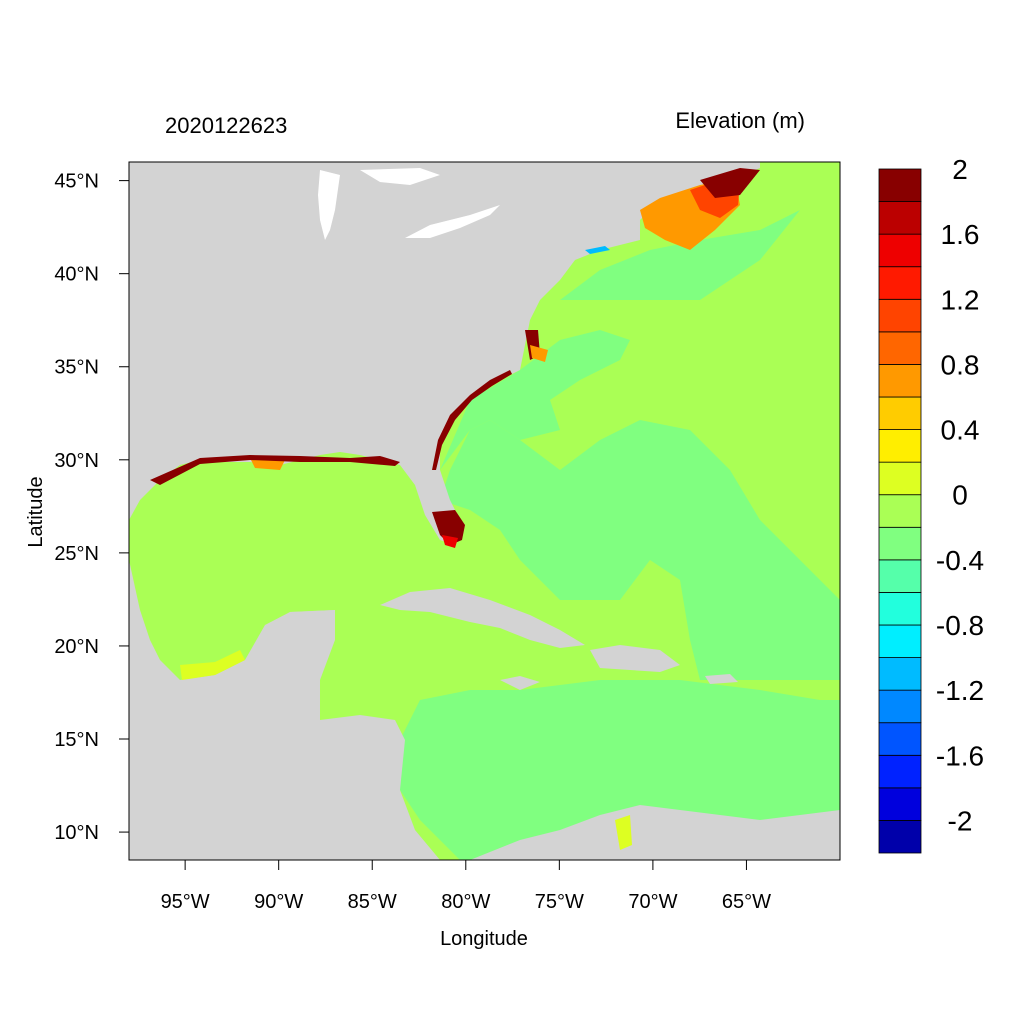 The height and width of the screenshot is (1024, 1024). I want to click on surge-venezuela-gulf, so click(623, 832).